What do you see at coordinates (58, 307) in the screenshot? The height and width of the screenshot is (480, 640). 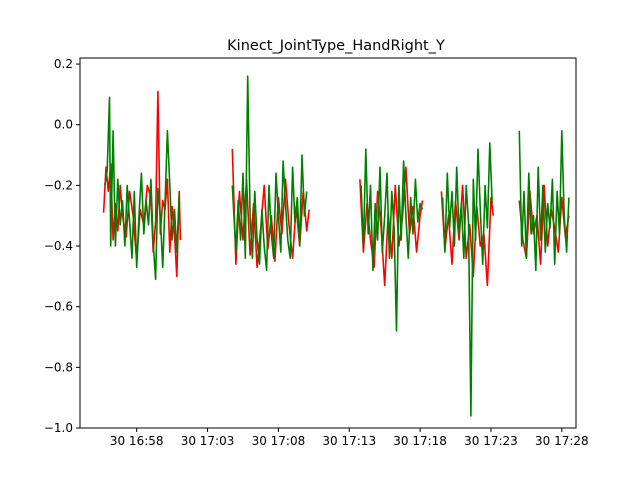 I see `y-tick-label: −0.6` at bounding box center [58, 307].